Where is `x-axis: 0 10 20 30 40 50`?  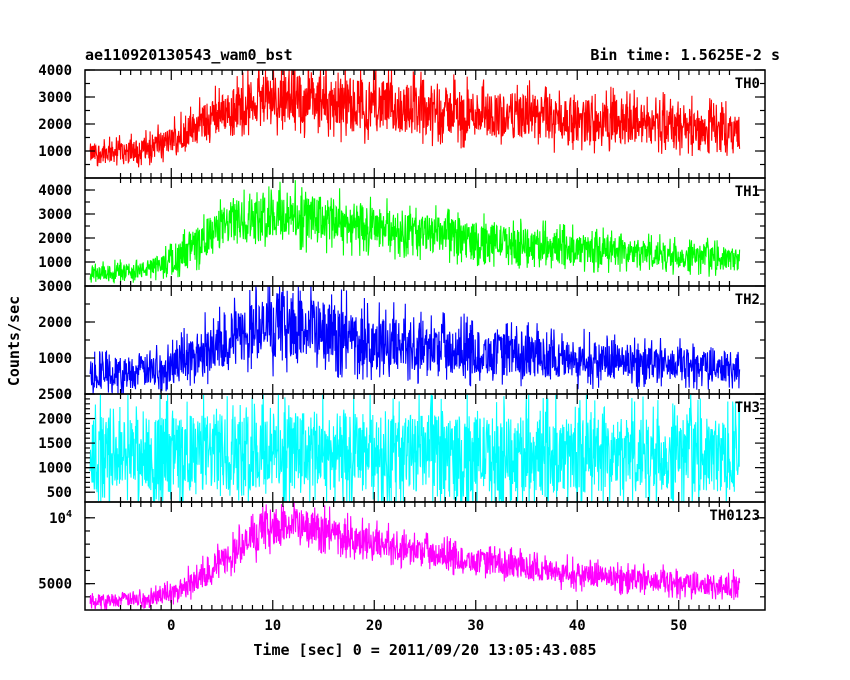 x-axis: 0 10 20 30 40 50 is located at coordinates (427, 626).